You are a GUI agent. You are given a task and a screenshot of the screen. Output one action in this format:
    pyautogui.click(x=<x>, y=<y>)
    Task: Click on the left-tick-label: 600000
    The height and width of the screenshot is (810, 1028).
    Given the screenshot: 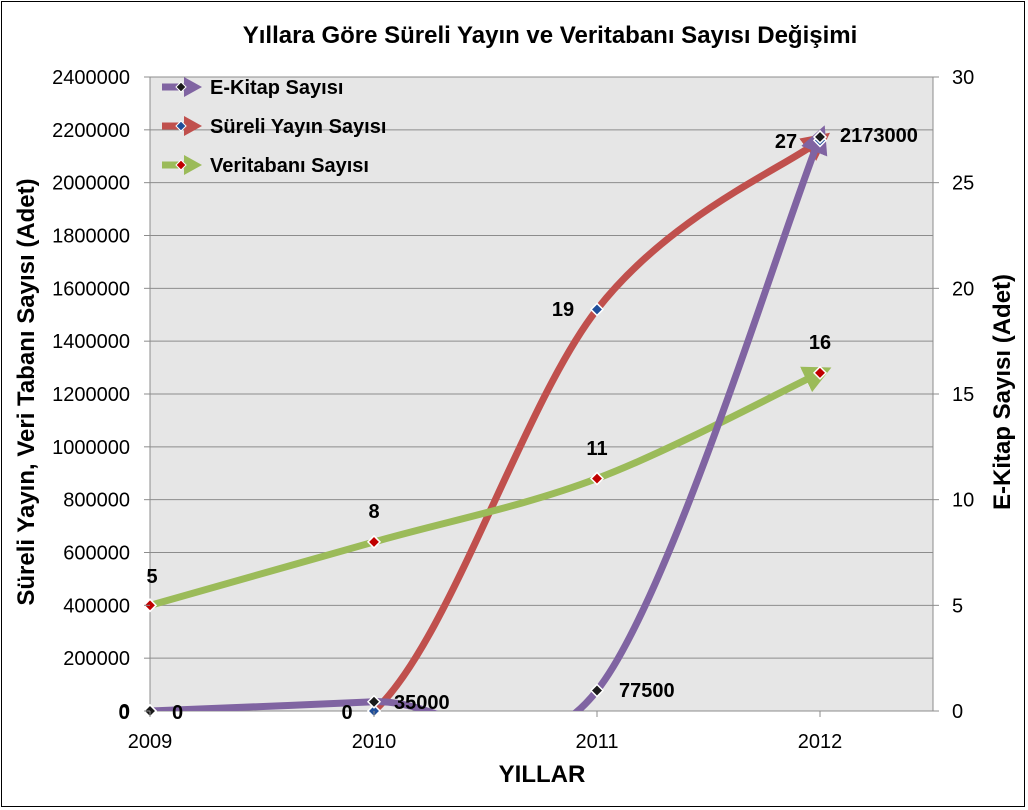 What is the action you would take?
    pyautogui.click(x=96, y=554)
    